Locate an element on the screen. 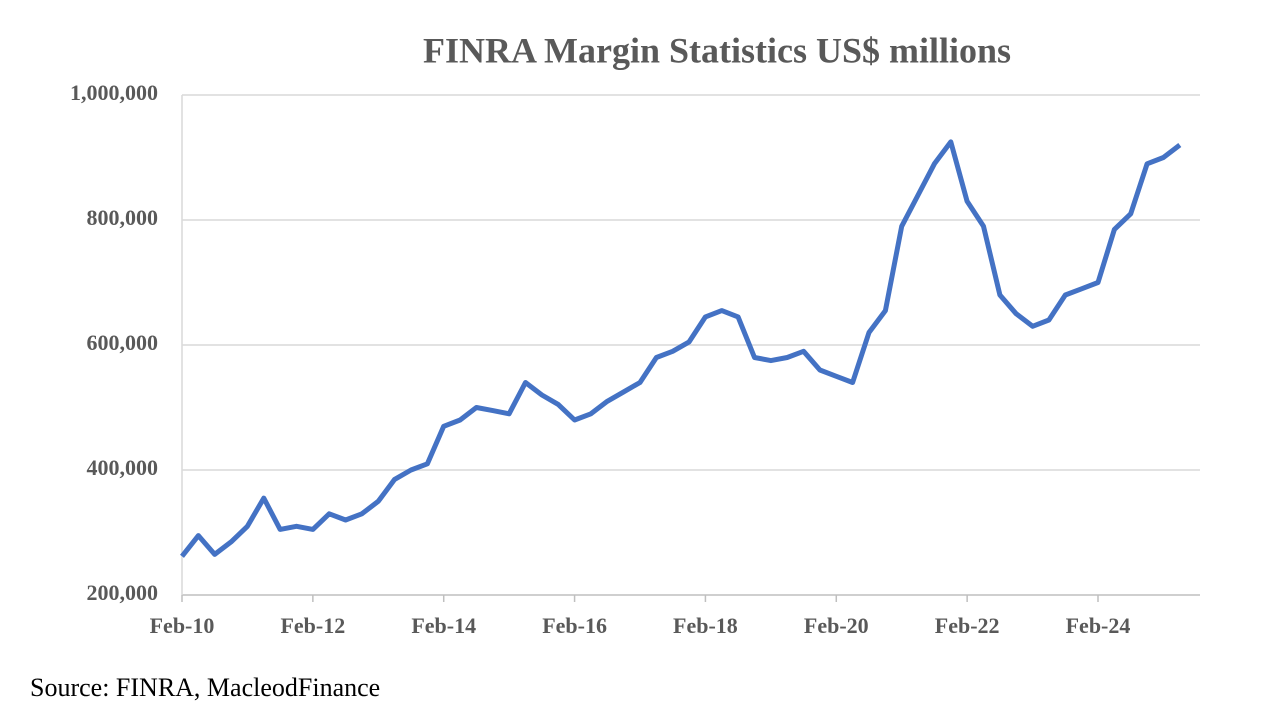 The width and height of the screenshot is (1280, 727). chart-title: FINRA Margin Statistics US$ millions is located at coordinates (717, 50).